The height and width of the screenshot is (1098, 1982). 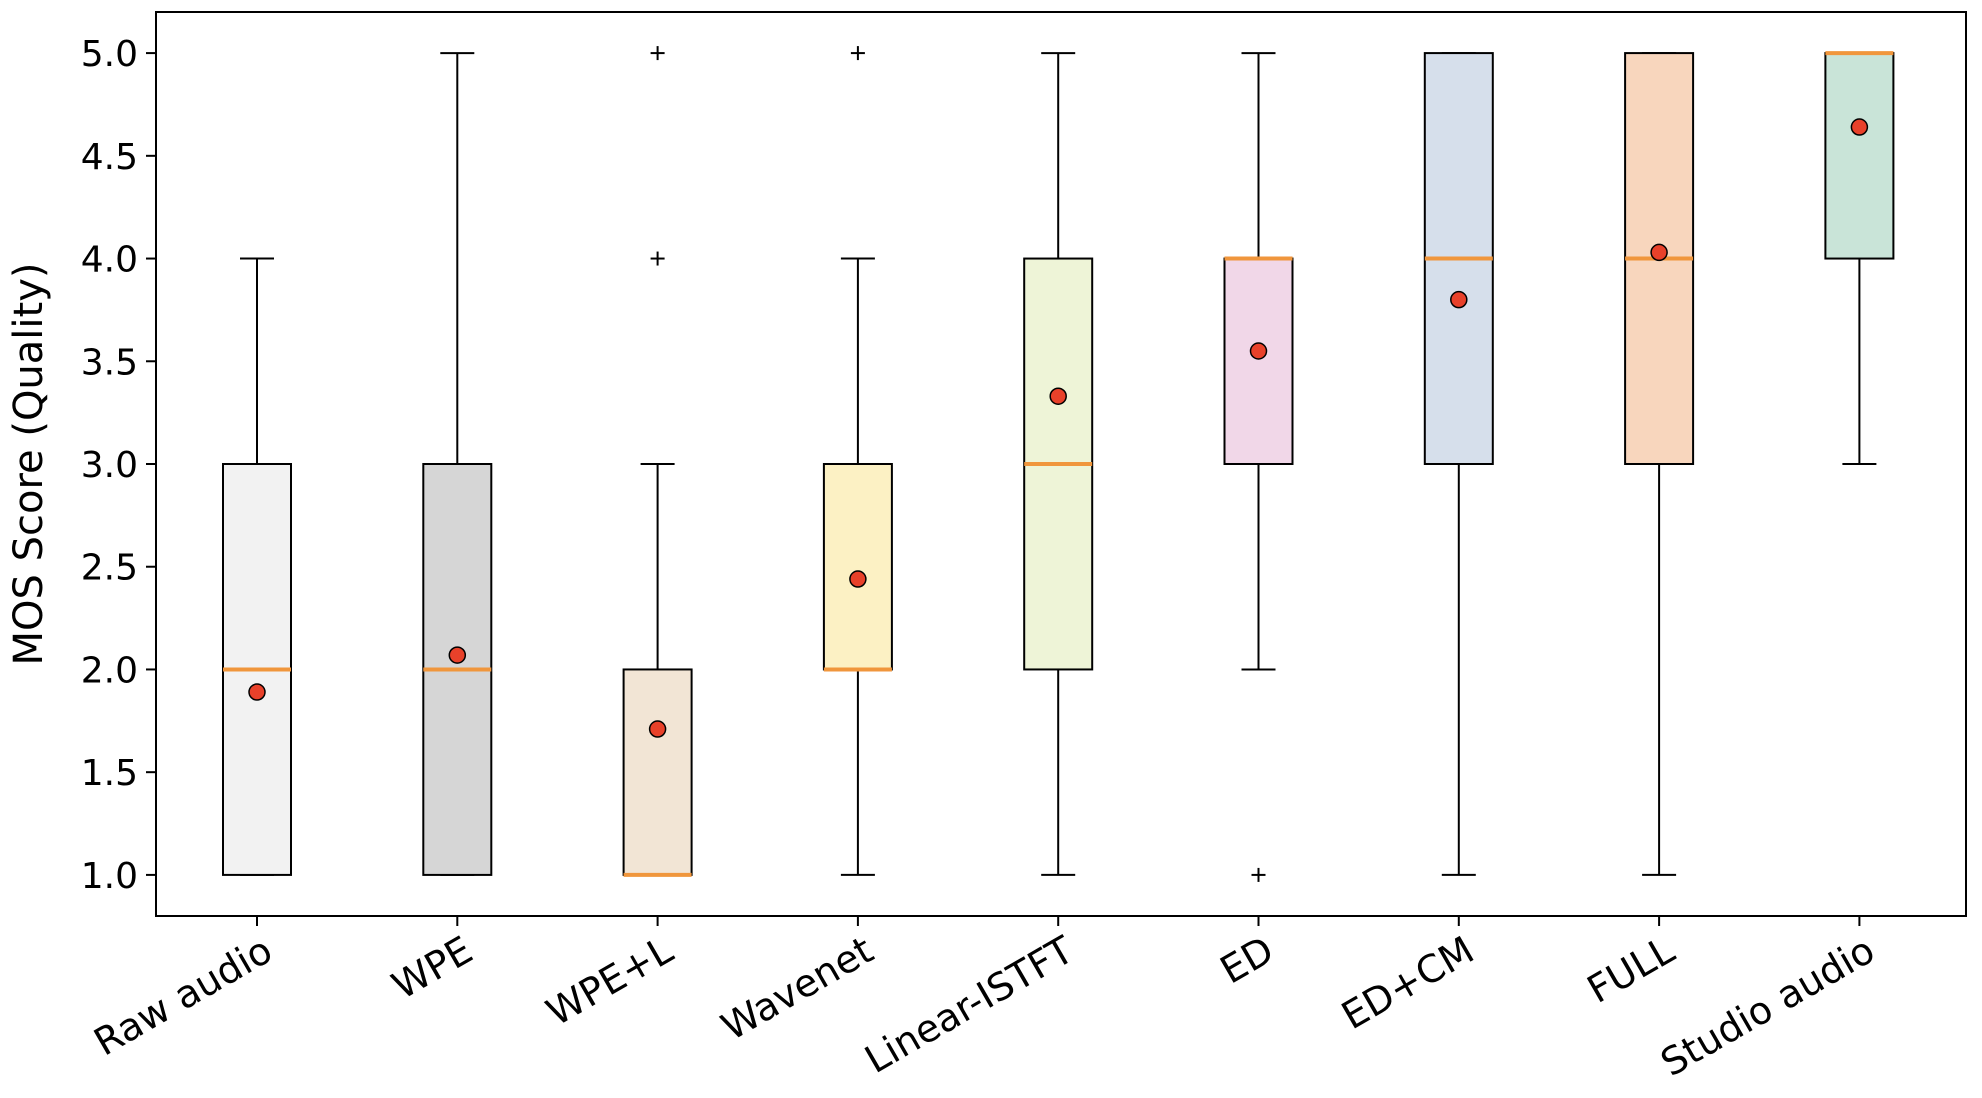 What do you see at coordinates (797, 988) in the screenshot?
I see `x-tick-label: Wavenet` at bounding box center [797, 988].